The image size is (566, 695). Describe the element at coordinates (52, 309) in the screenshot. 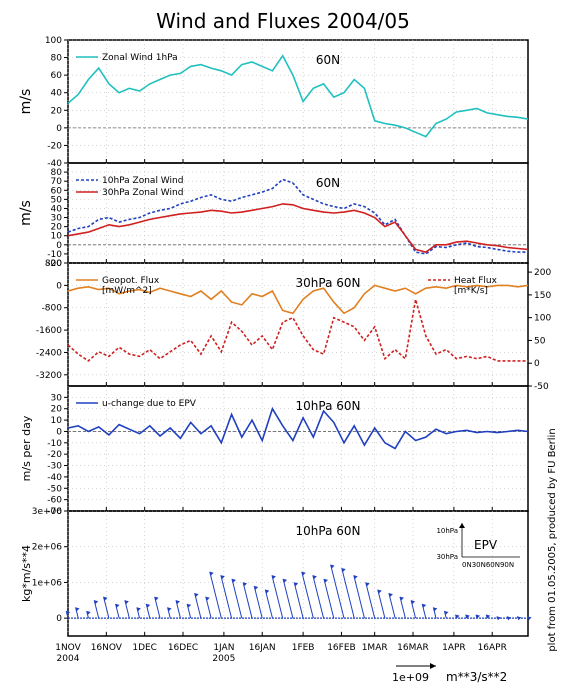

I see `y-tick-label: -800` at that location.